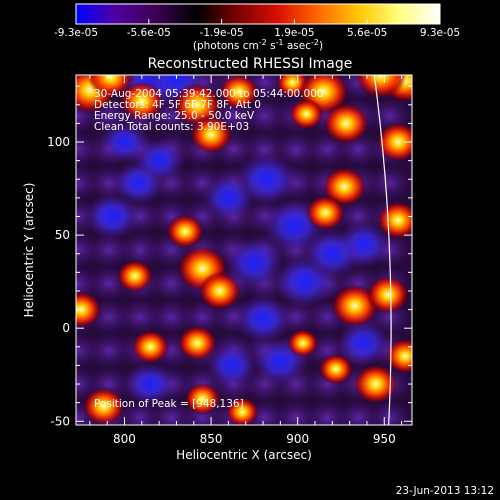 The width and height of the screenshot is (500, 500). I want to click on annotation-detectors: Detectors: 4F 5F 6F 7F 8F, Att 0, so click(177, 105).